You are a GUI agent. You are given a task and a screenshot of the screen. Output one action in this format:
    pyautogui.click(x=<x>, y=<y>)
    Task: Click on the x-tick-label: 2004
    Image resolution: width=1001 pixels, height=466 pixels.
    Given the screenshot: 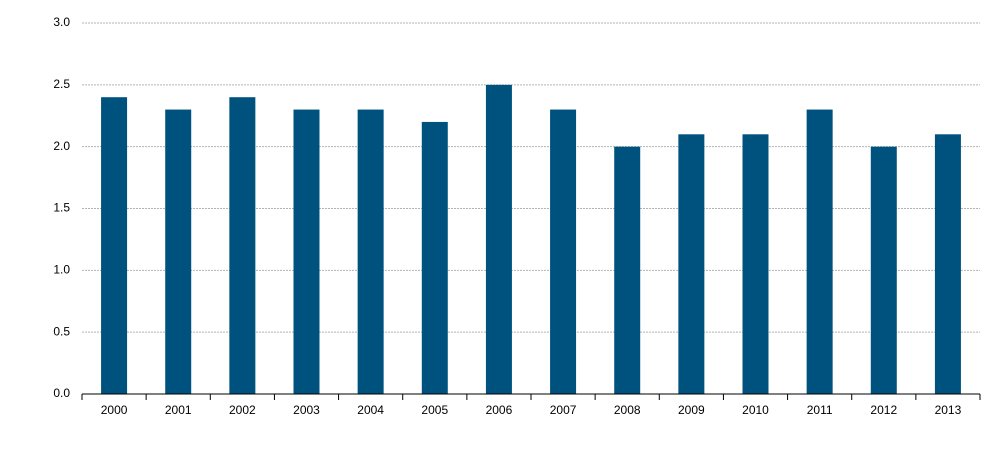 What is the action you would take?
    pyautogui.click(x=370, y=410)
    